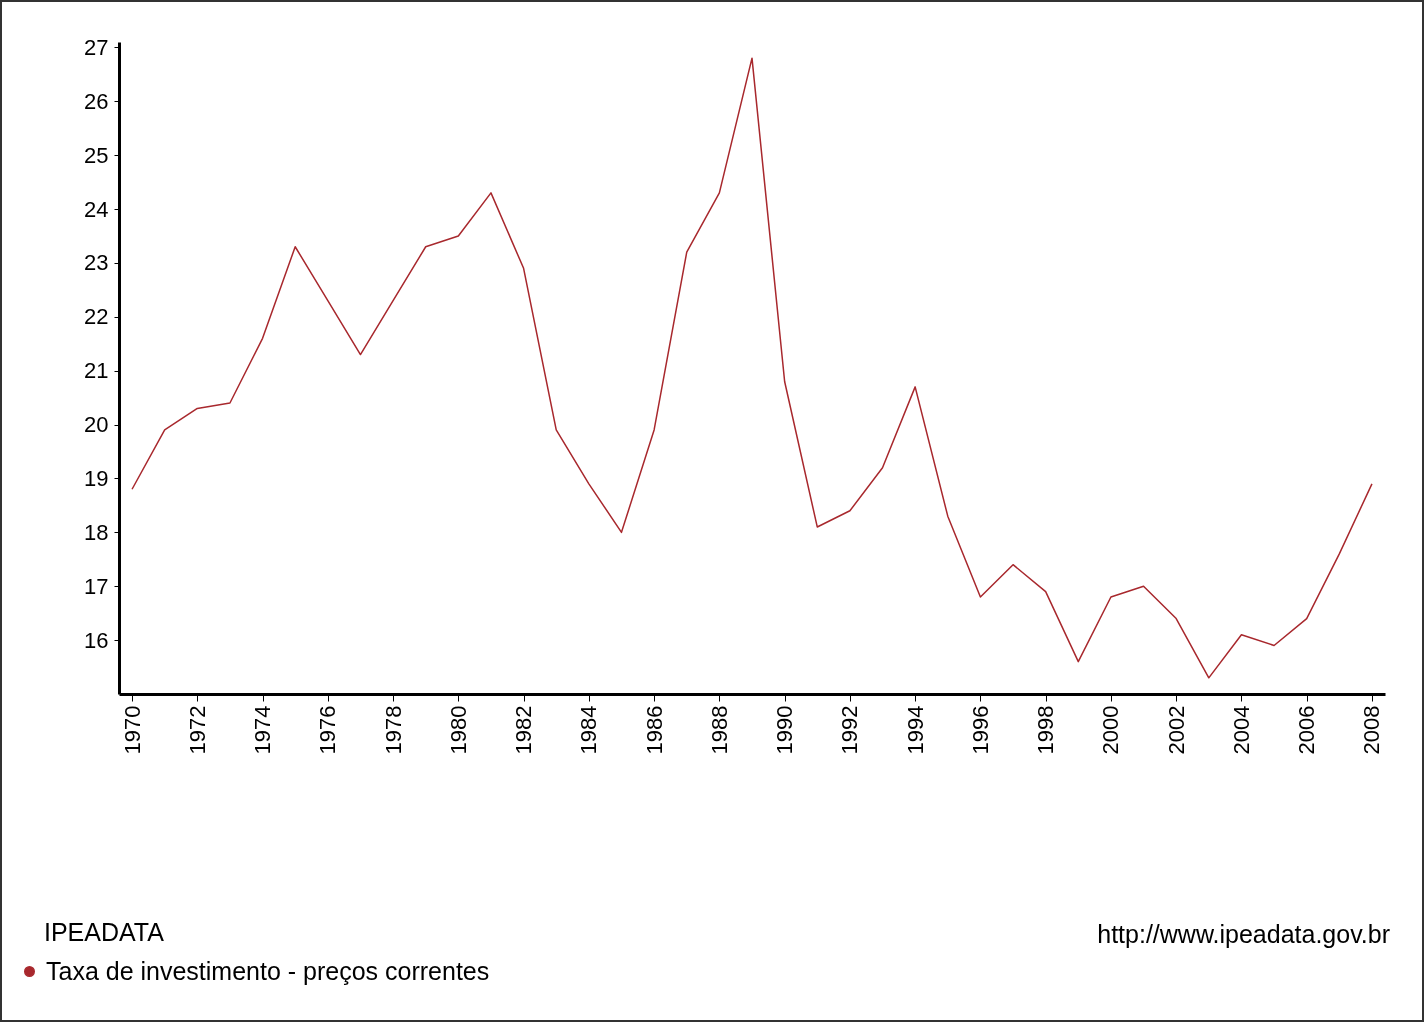 The image size is (1424, 1022). Describe the element at coordinates (458, 730) in the screenshot. I see `x-tick-label: 1980` at that location.